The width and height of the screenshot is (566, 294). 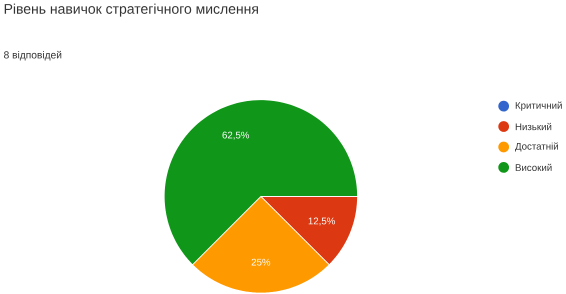 I want to click on data-label: 12,5%, so click(x=321, y=222).